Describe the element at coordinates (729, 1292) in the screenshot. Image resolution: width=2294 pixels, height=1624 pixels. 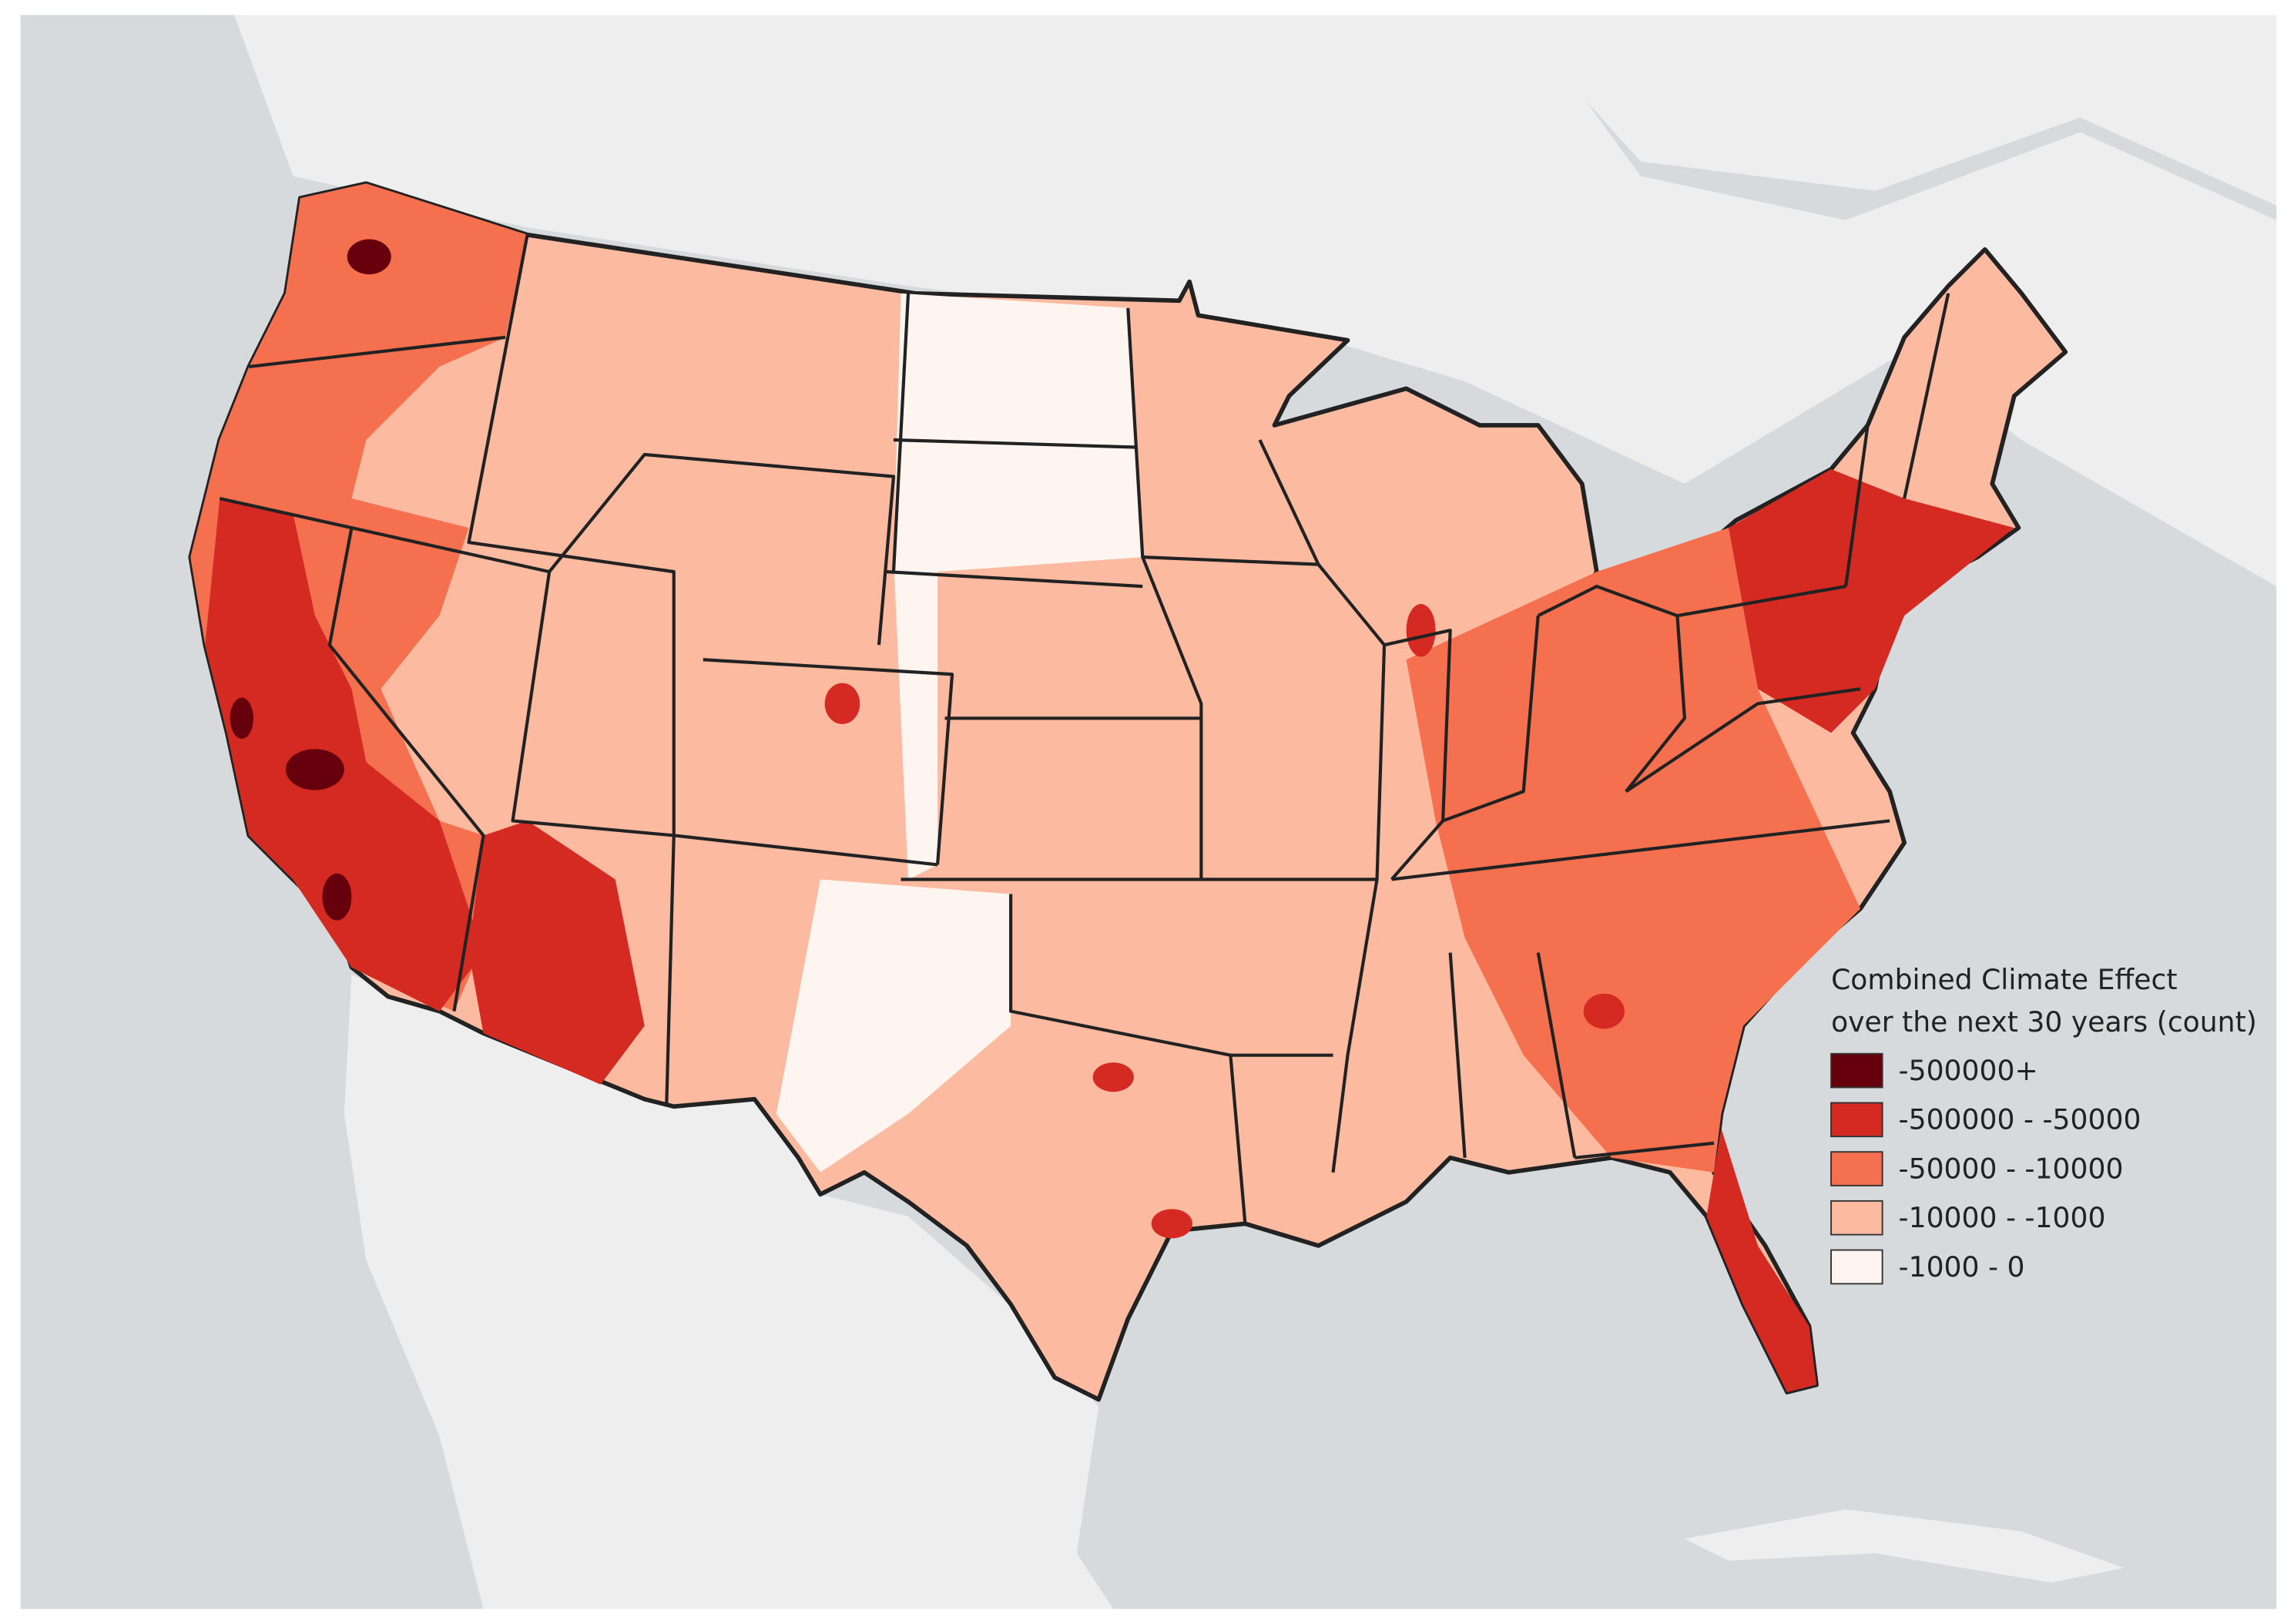
I see `land-mexico` at that location.